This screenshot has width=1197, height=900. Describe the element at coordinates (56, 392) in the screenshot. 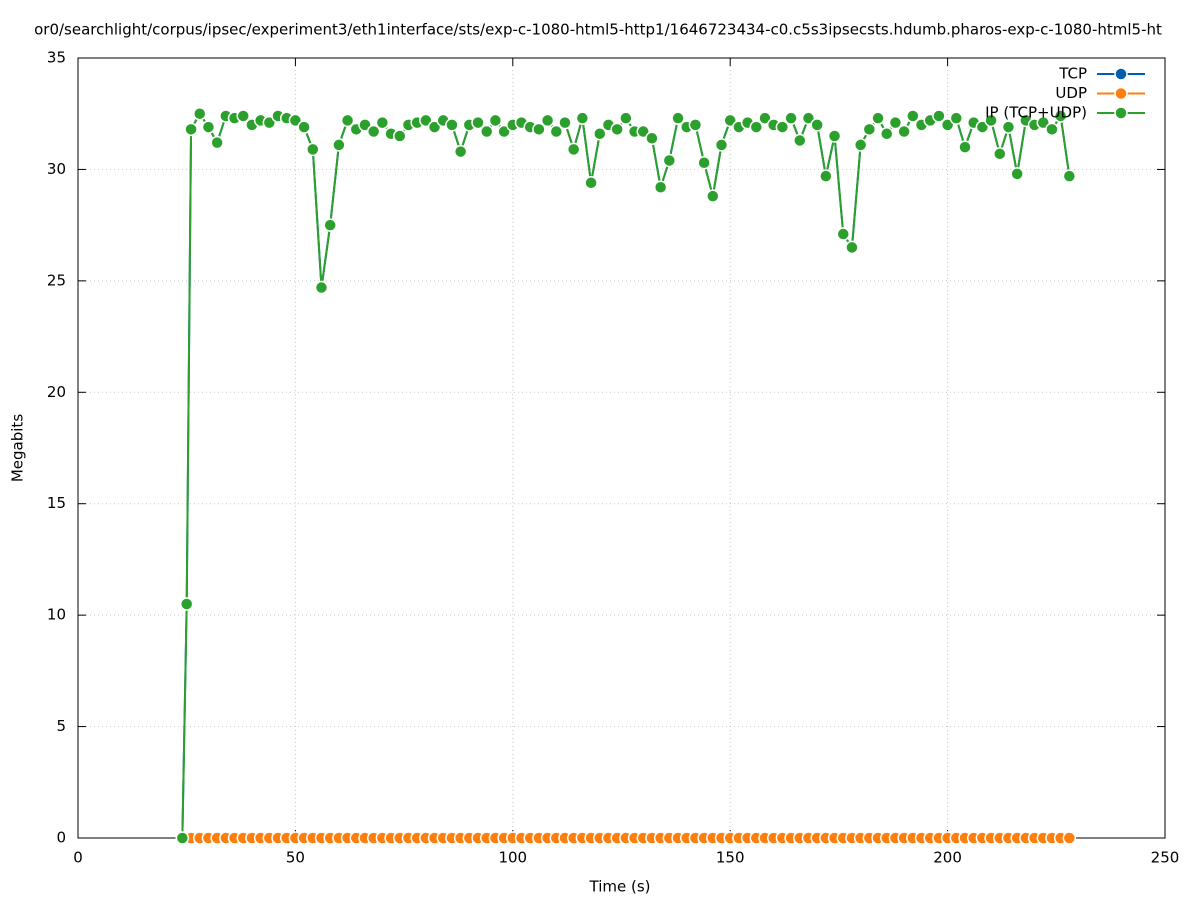

I see `y-tick-label: 20` at that location.